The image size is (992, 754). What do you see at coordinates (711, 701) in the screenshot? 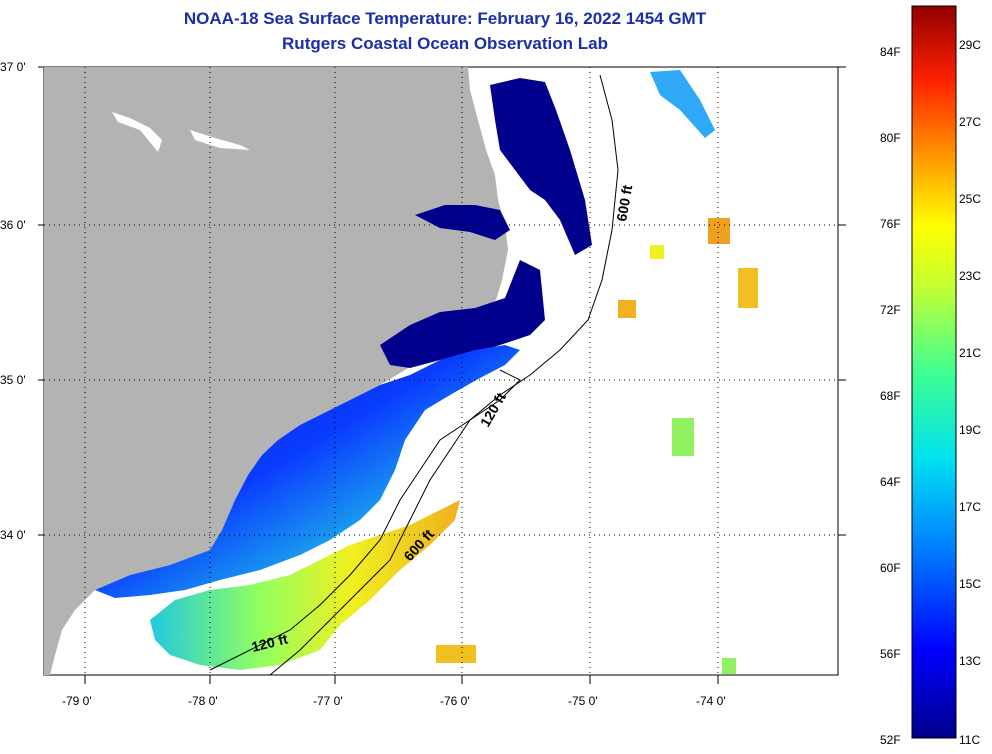
I see `lon-label: -74 0'` at bounding box center [711, 701].